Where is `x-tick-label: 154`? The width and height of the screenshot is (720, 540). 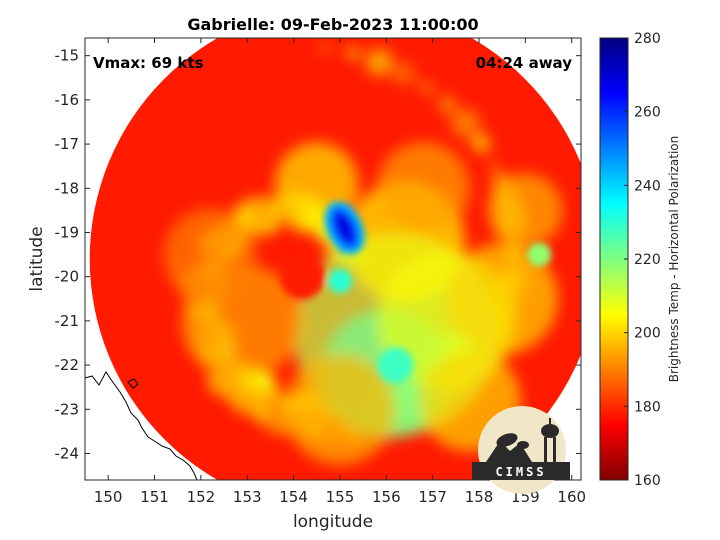
x-tick-label: 154 is located at coordinates (293, 497).